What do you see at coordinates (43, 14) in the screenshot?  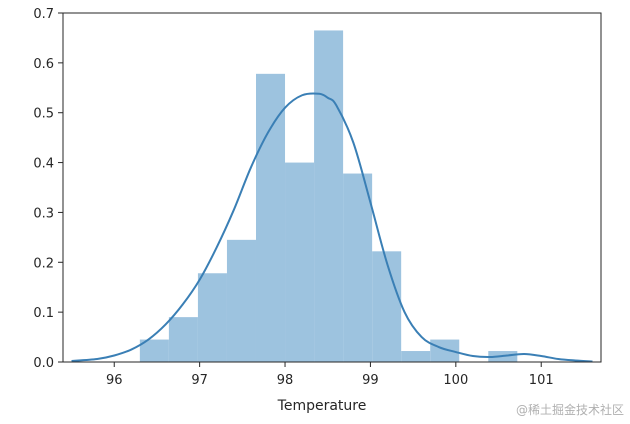 I see `y-tick-label: 0.7` at bounding box center [43, 14].